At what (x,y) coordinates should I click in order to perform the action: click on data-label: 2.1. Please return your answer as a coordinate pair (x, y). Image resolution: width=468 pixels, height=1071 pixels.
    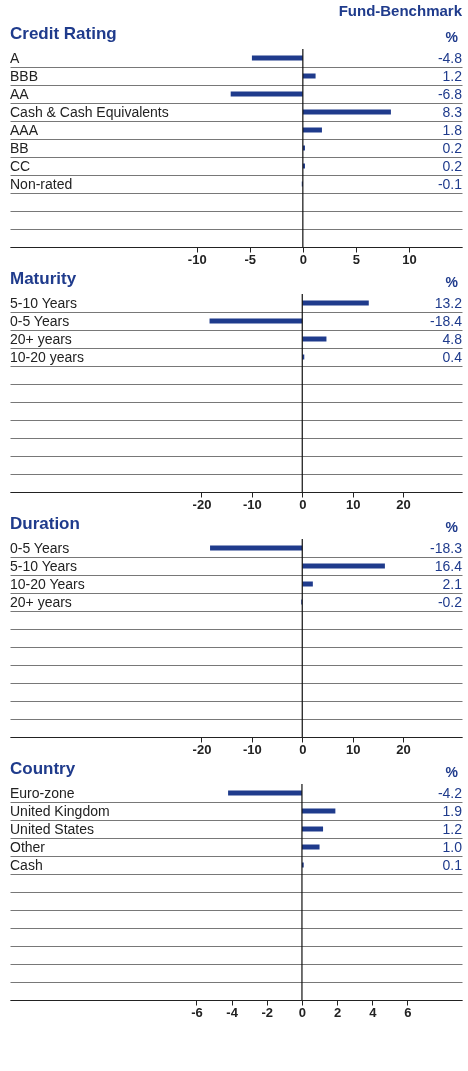
    Looking at the image, I should click on (452, 584).